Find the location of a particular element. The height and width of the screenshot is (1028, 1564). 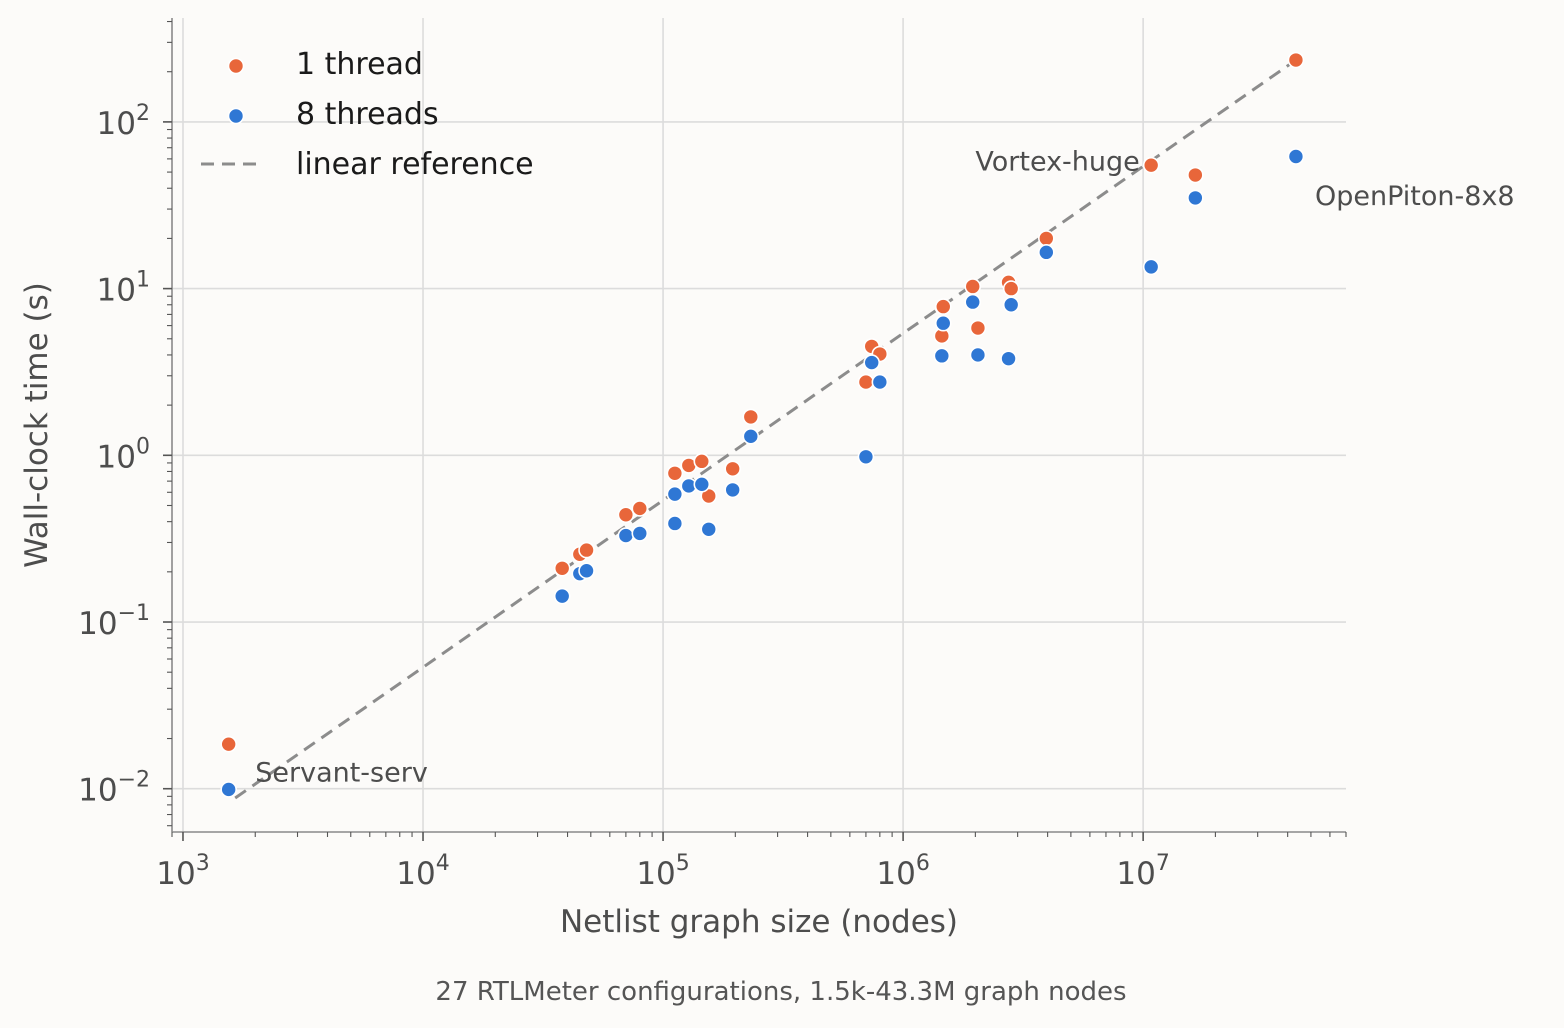

legend: 1 thread 8 threads linear reference is located at coordinates (367, 114).